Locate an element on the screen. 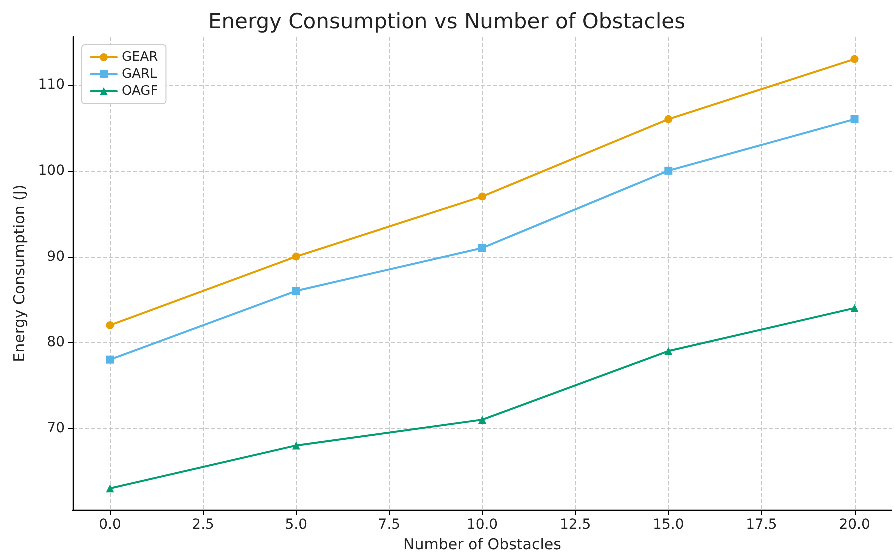  x-tick-label: 20.0 is located at coordinates (854, 525).